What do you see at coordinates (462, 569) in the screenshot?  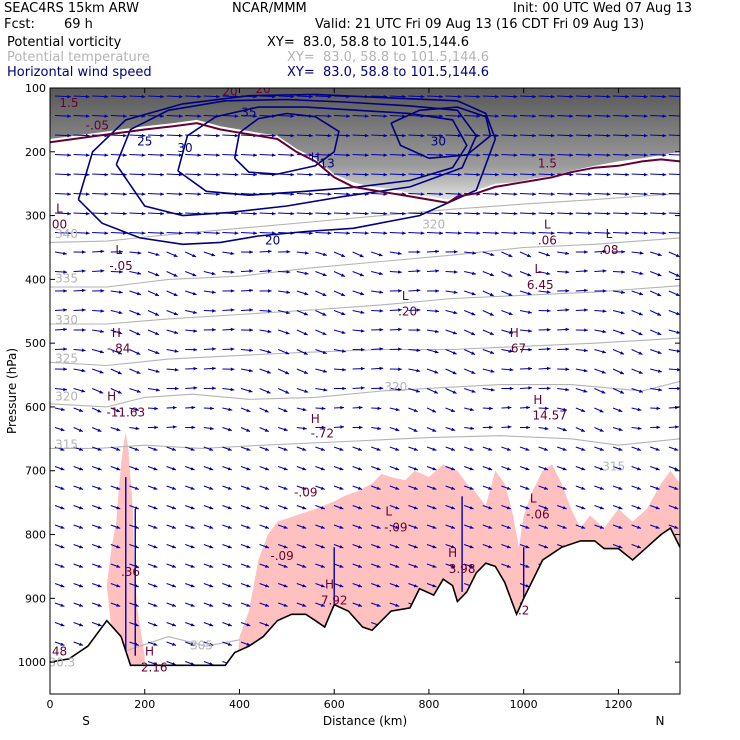 I see `annotation-label: 3.98` at bounding box center [462, 569].